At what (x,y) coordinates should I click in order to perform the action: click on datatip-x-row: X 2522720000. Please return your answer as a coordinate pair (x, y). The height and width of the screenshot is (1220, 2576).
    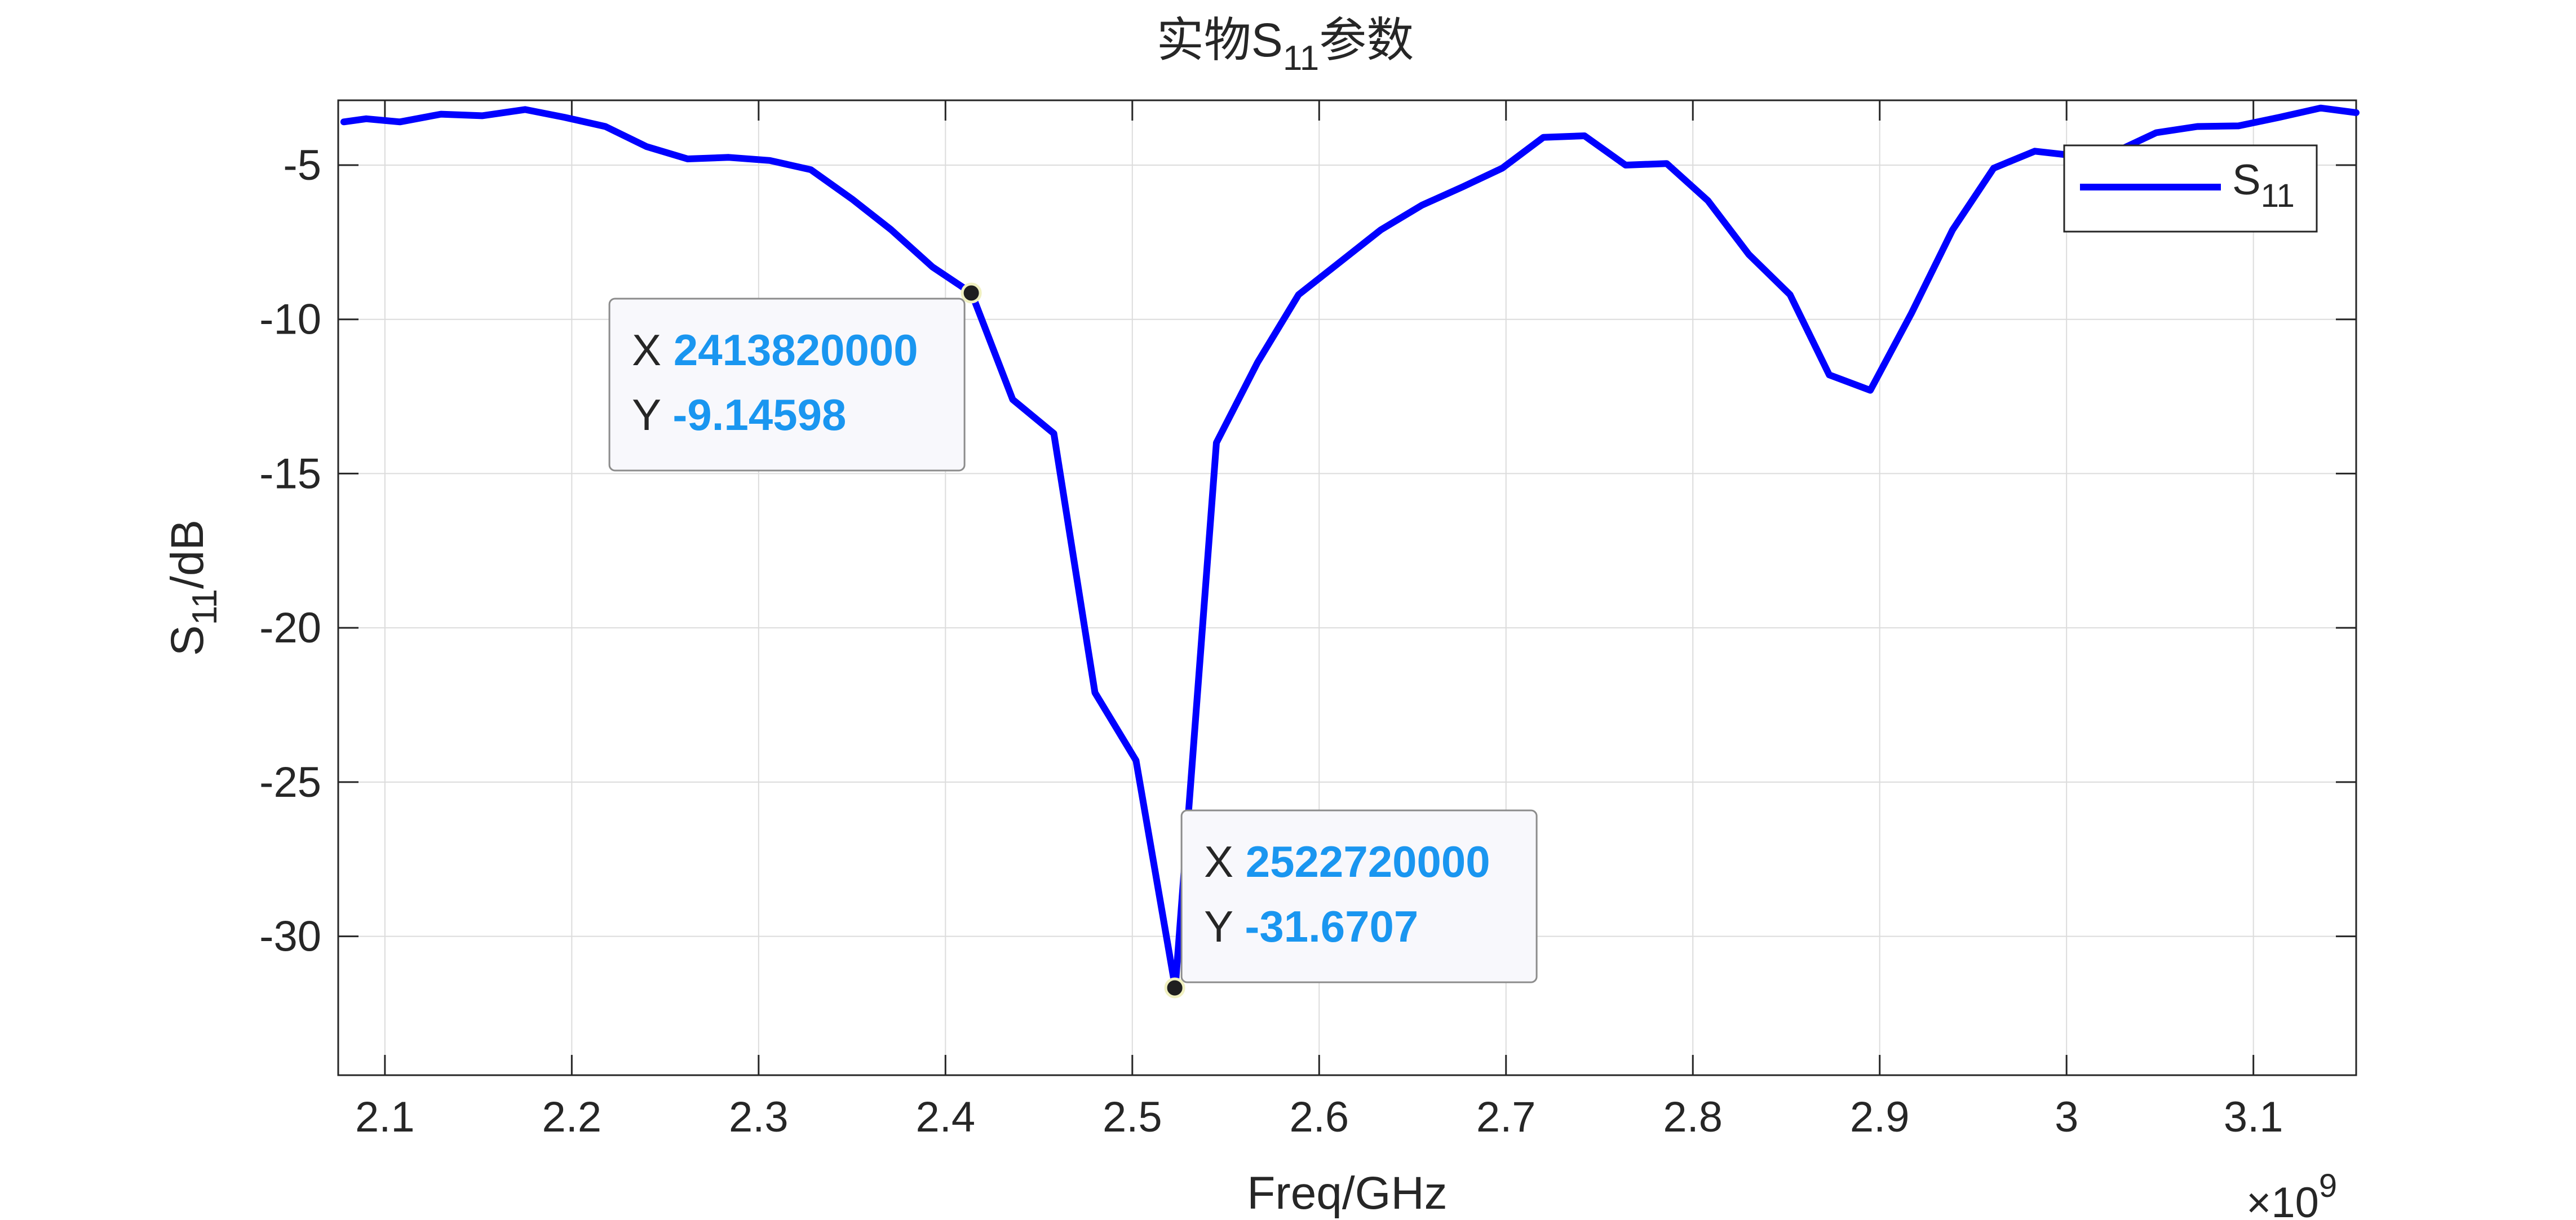
    Looking at the image, I should click on (1347, 861).